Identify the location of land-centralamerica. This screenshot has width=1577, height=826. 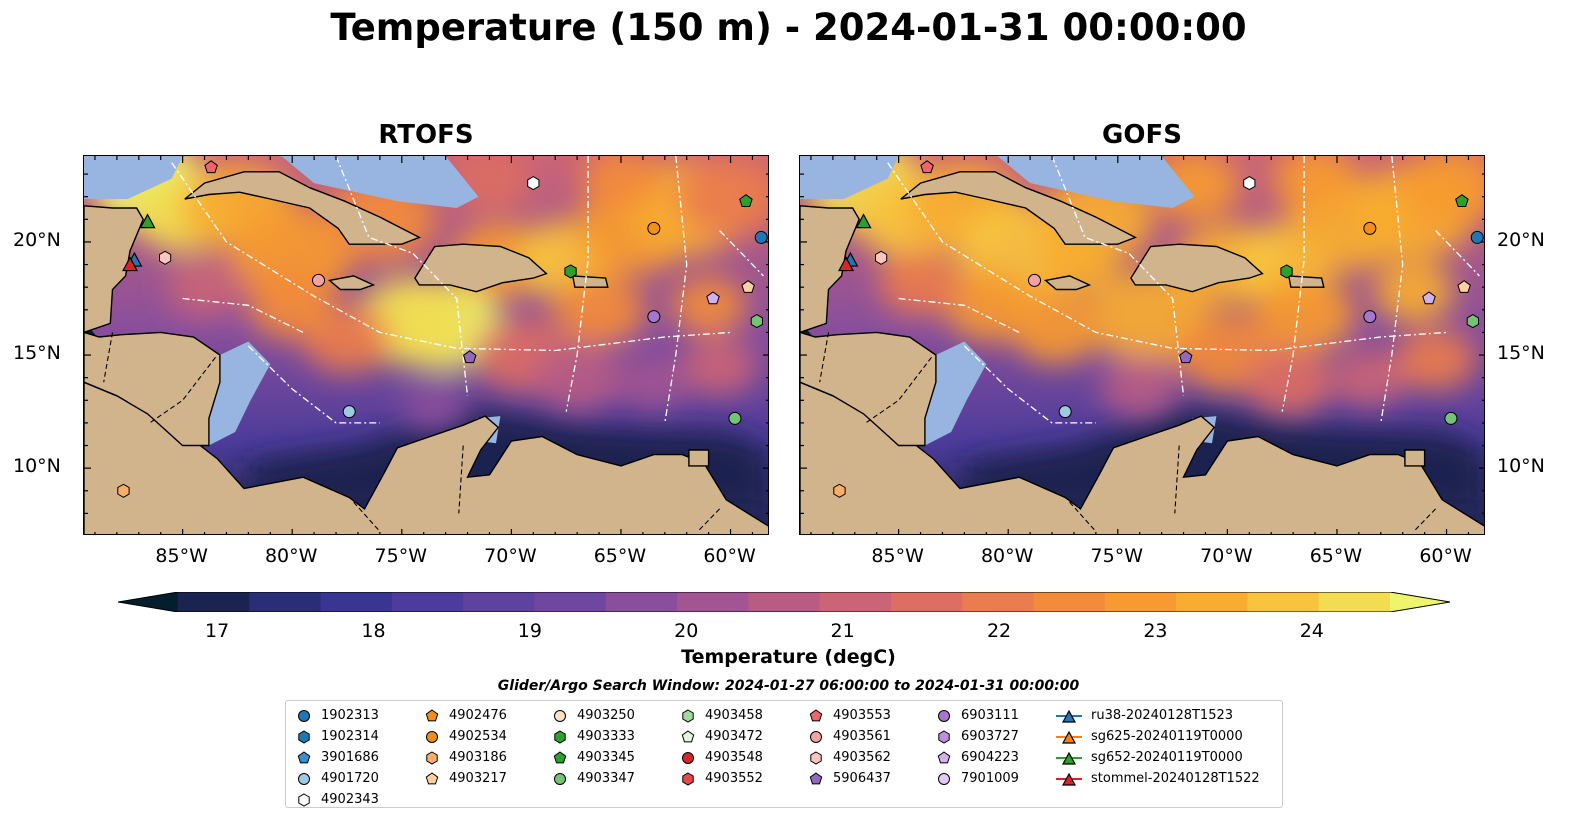
(152, 389).